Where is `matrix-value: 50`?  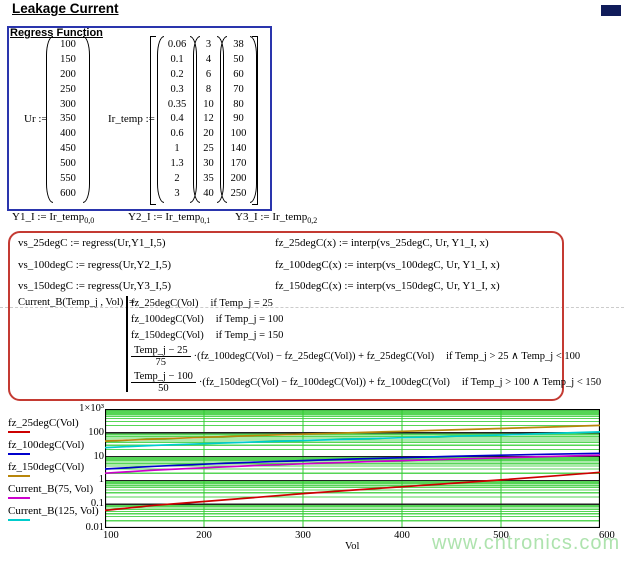
matrix-value: 50 is located at coordinates (238, 59).